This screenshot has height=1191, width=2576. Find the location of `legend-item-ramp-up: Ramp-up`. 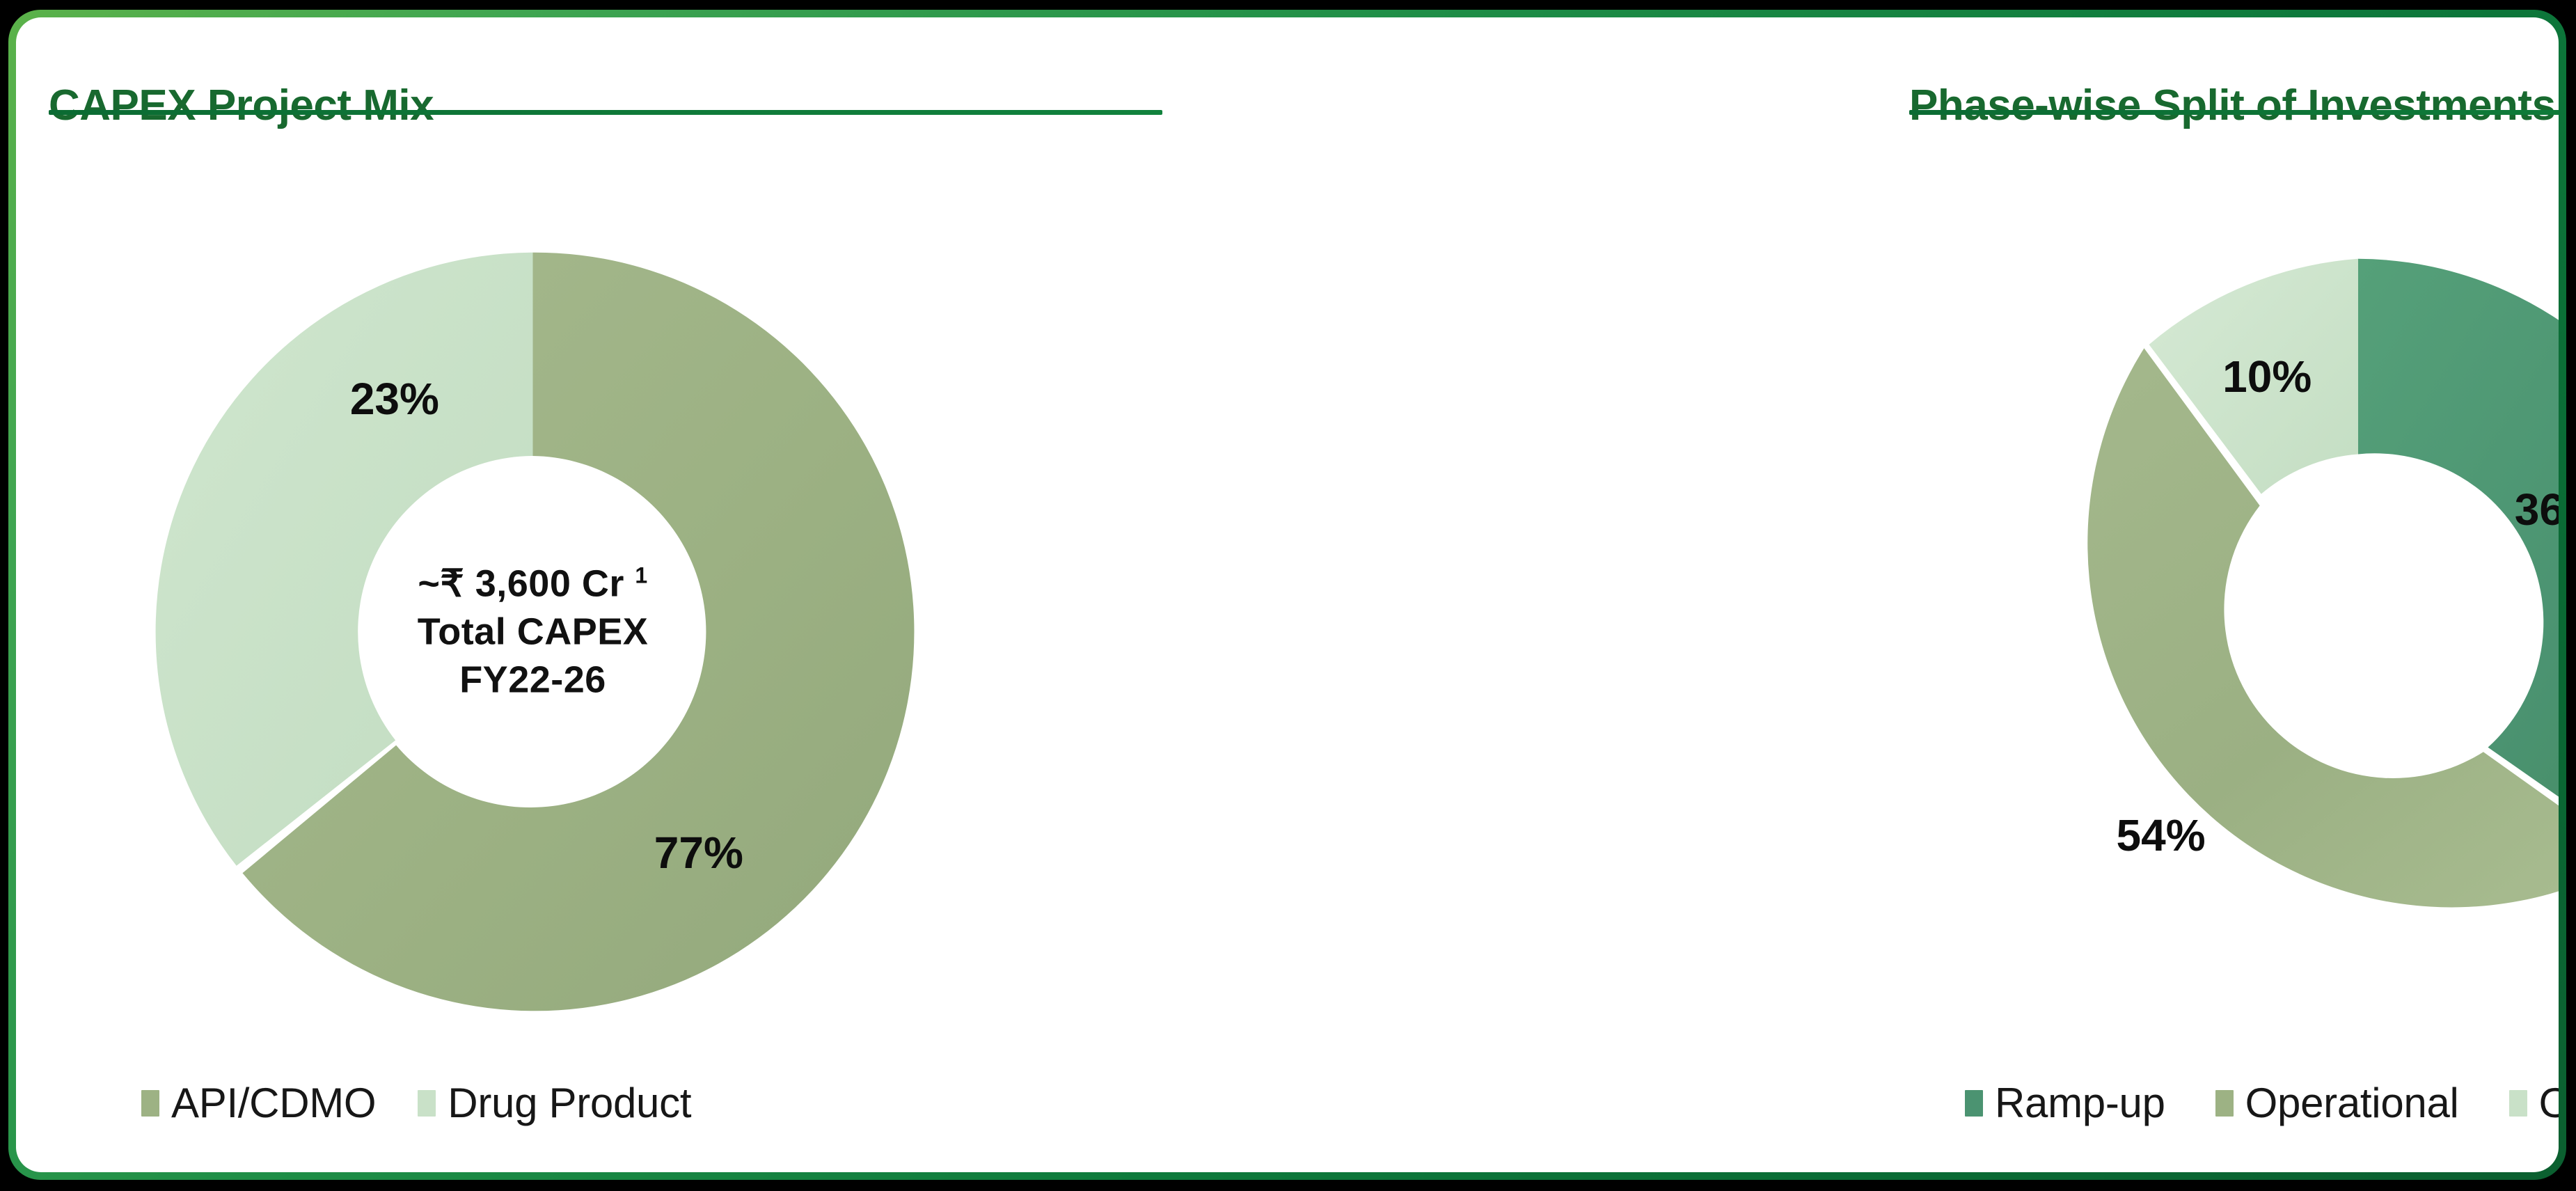

legend-item-ramp-up: Ramp-up is located at coordinates (2065, 1103).